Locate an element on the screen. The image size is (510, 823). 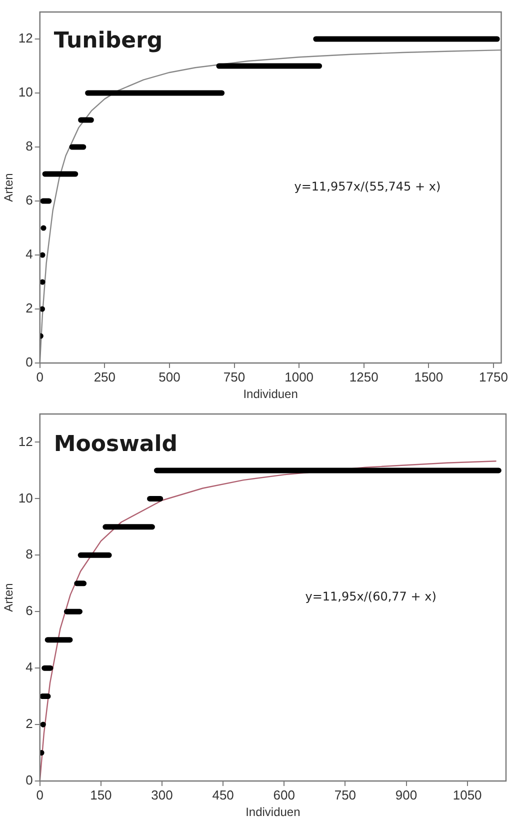
x-tick-label: 500 is located at coordinates (169, 376).